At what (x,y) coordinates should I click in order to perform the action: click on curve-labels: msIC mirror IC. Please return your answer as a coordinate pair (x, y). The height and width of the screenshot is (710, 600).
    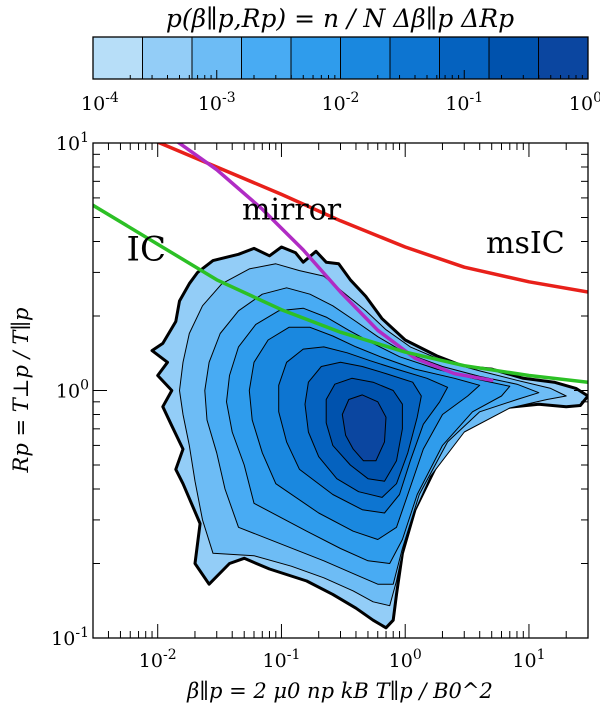
    Looking at the image, I should click on (346, 231).